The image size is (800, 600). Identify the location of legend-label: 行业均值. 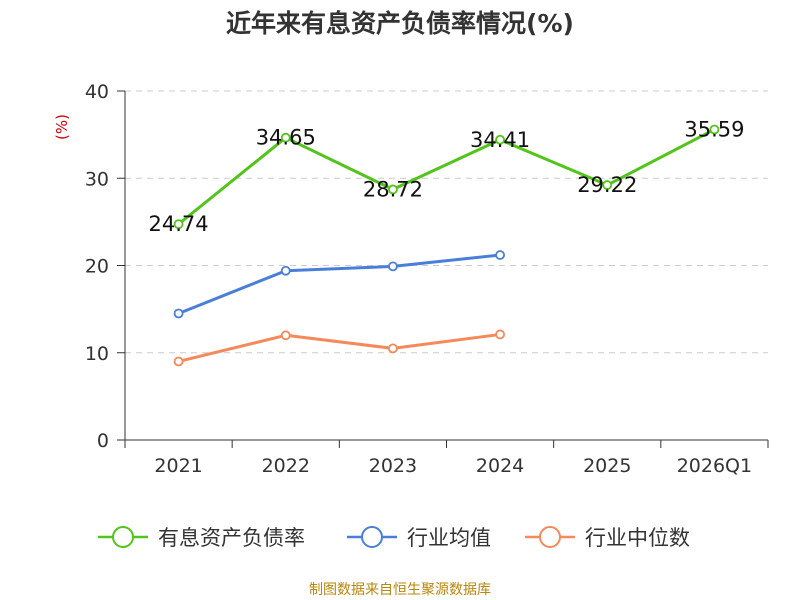
(449, 538).